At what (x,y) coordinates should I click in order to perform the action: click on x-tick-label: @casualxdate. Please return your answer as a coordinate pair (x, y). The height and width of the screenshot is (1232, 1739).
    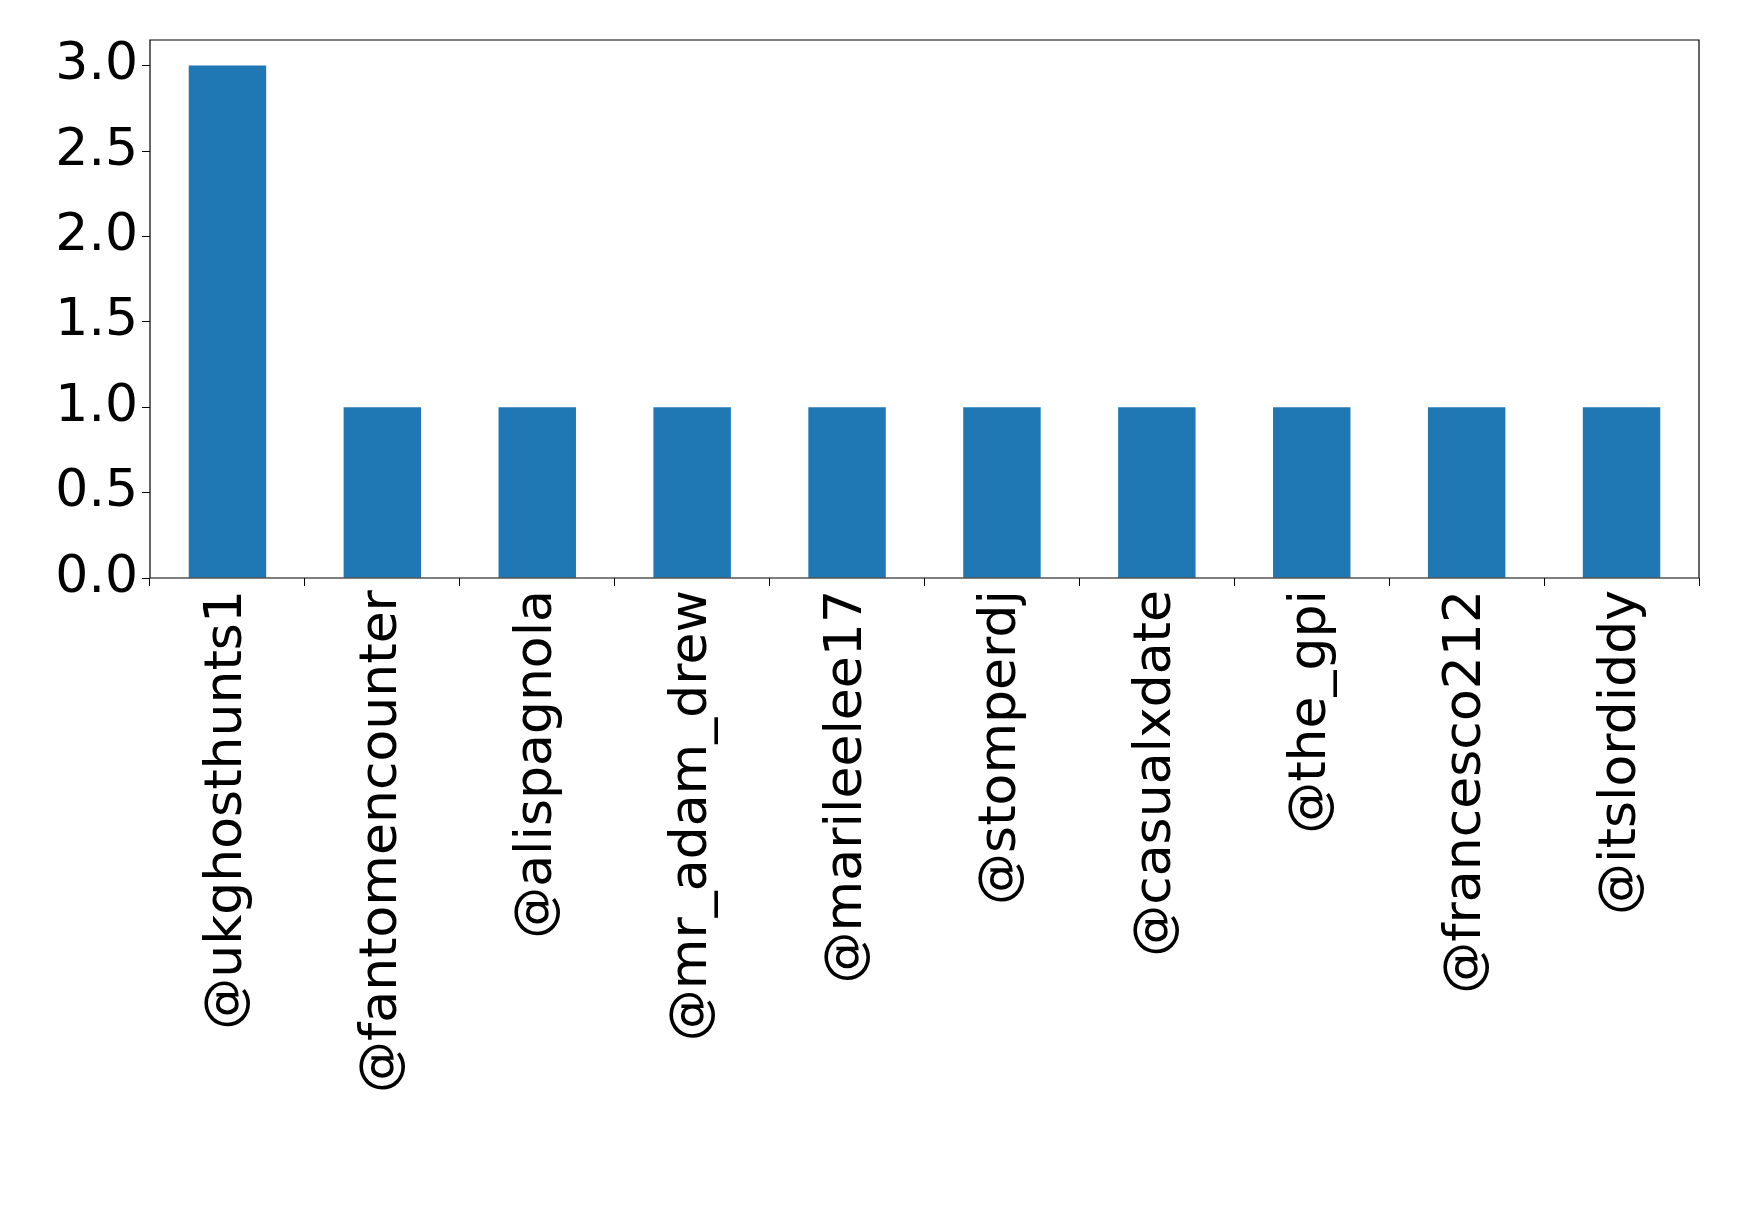
    Looking at the image, I should click on (1152, 773).